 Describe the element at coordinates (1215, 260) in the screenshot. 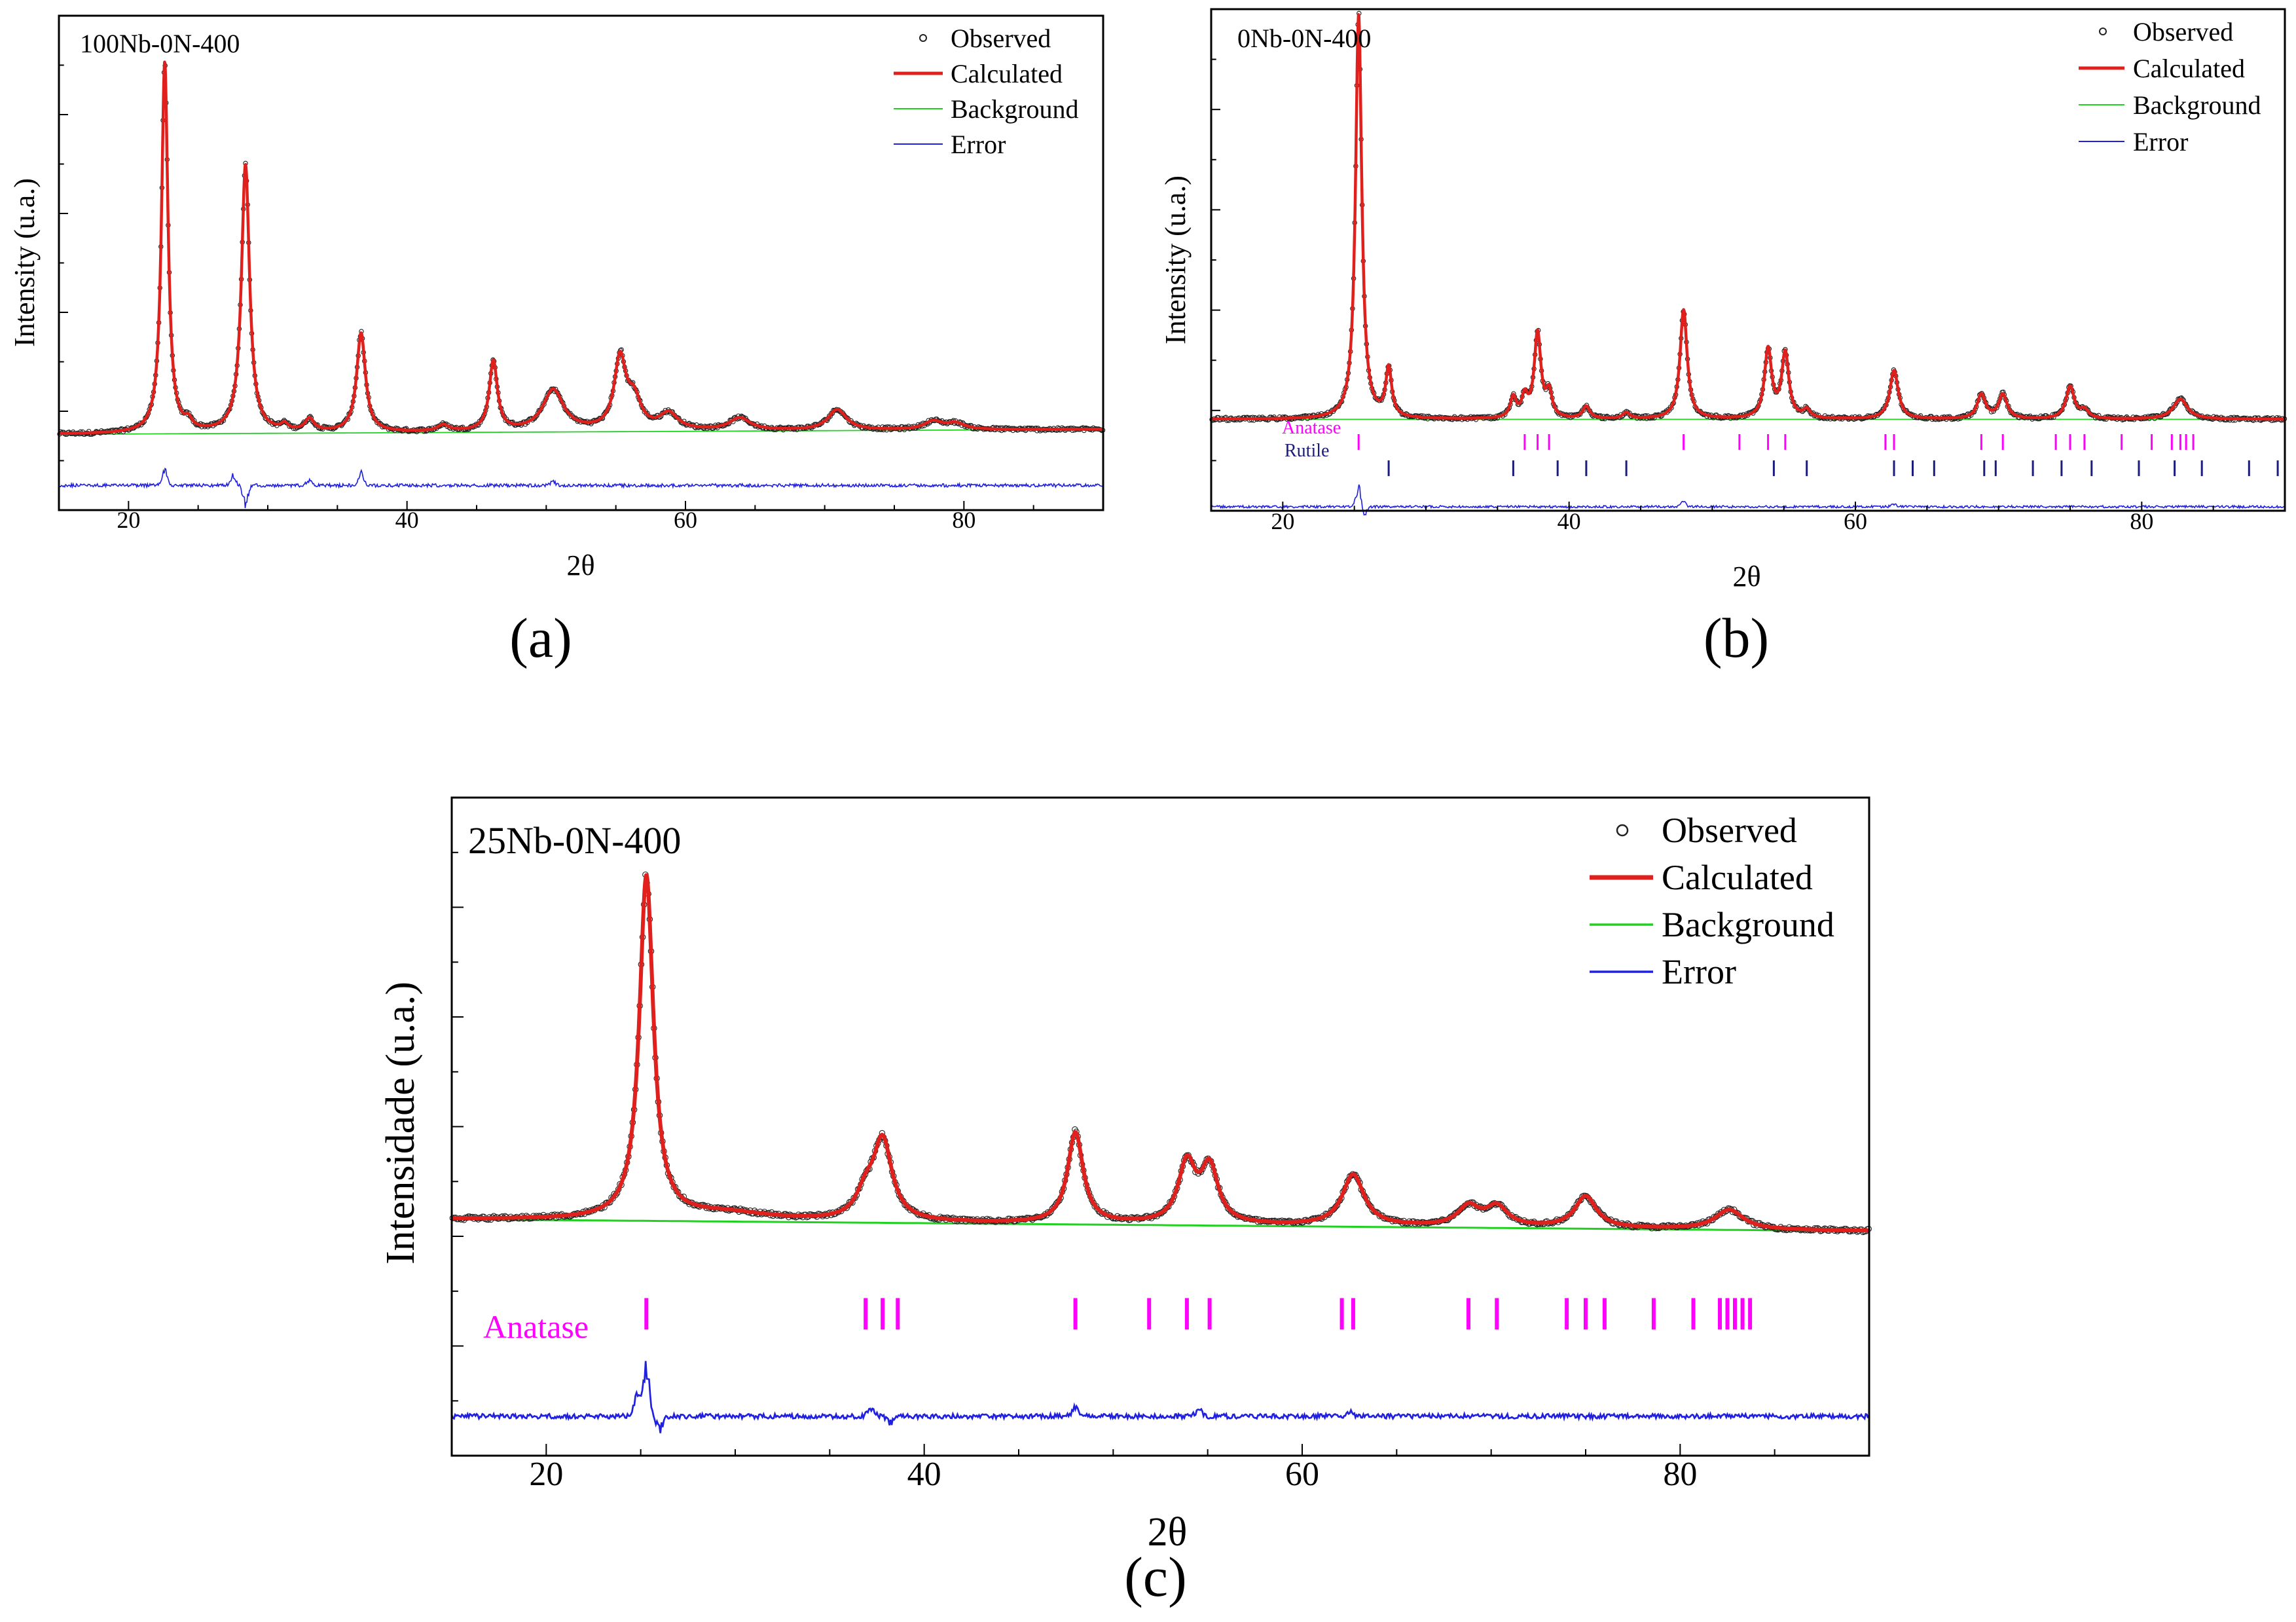

I see `panel-b-y-ticks` at that location.